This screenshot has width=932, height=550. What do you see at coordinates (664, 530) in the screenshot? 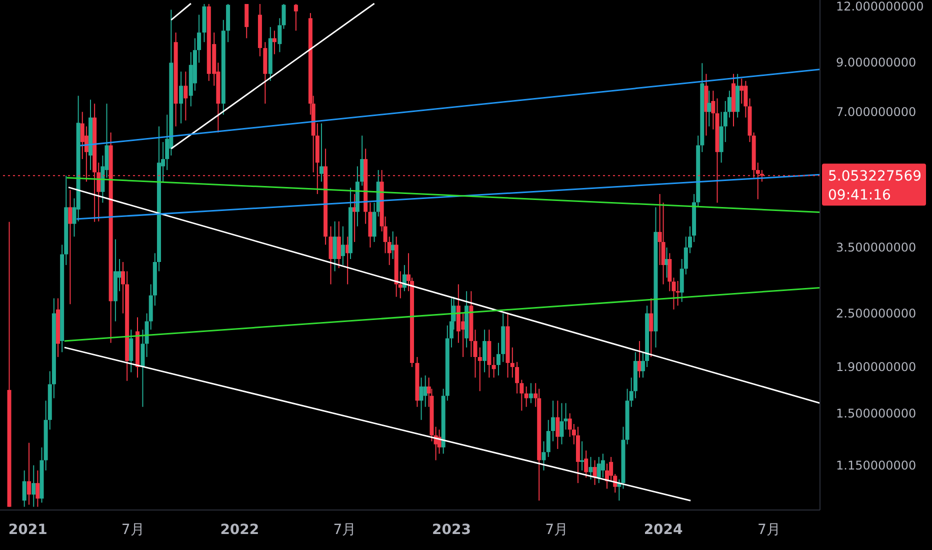
I see `x-tick-label: 2024` at bounding box center [664, 530].